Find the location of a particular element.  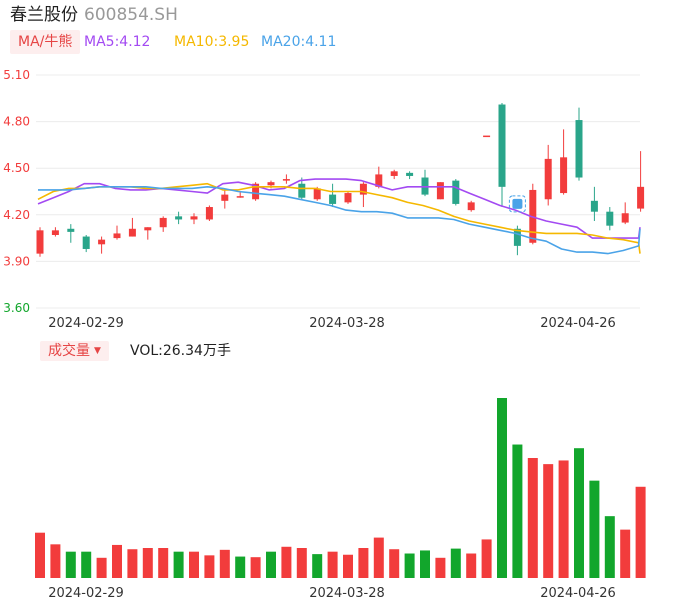

volume-indicator-selector: 成交量 ▼ is located at coordinates (74, 351).